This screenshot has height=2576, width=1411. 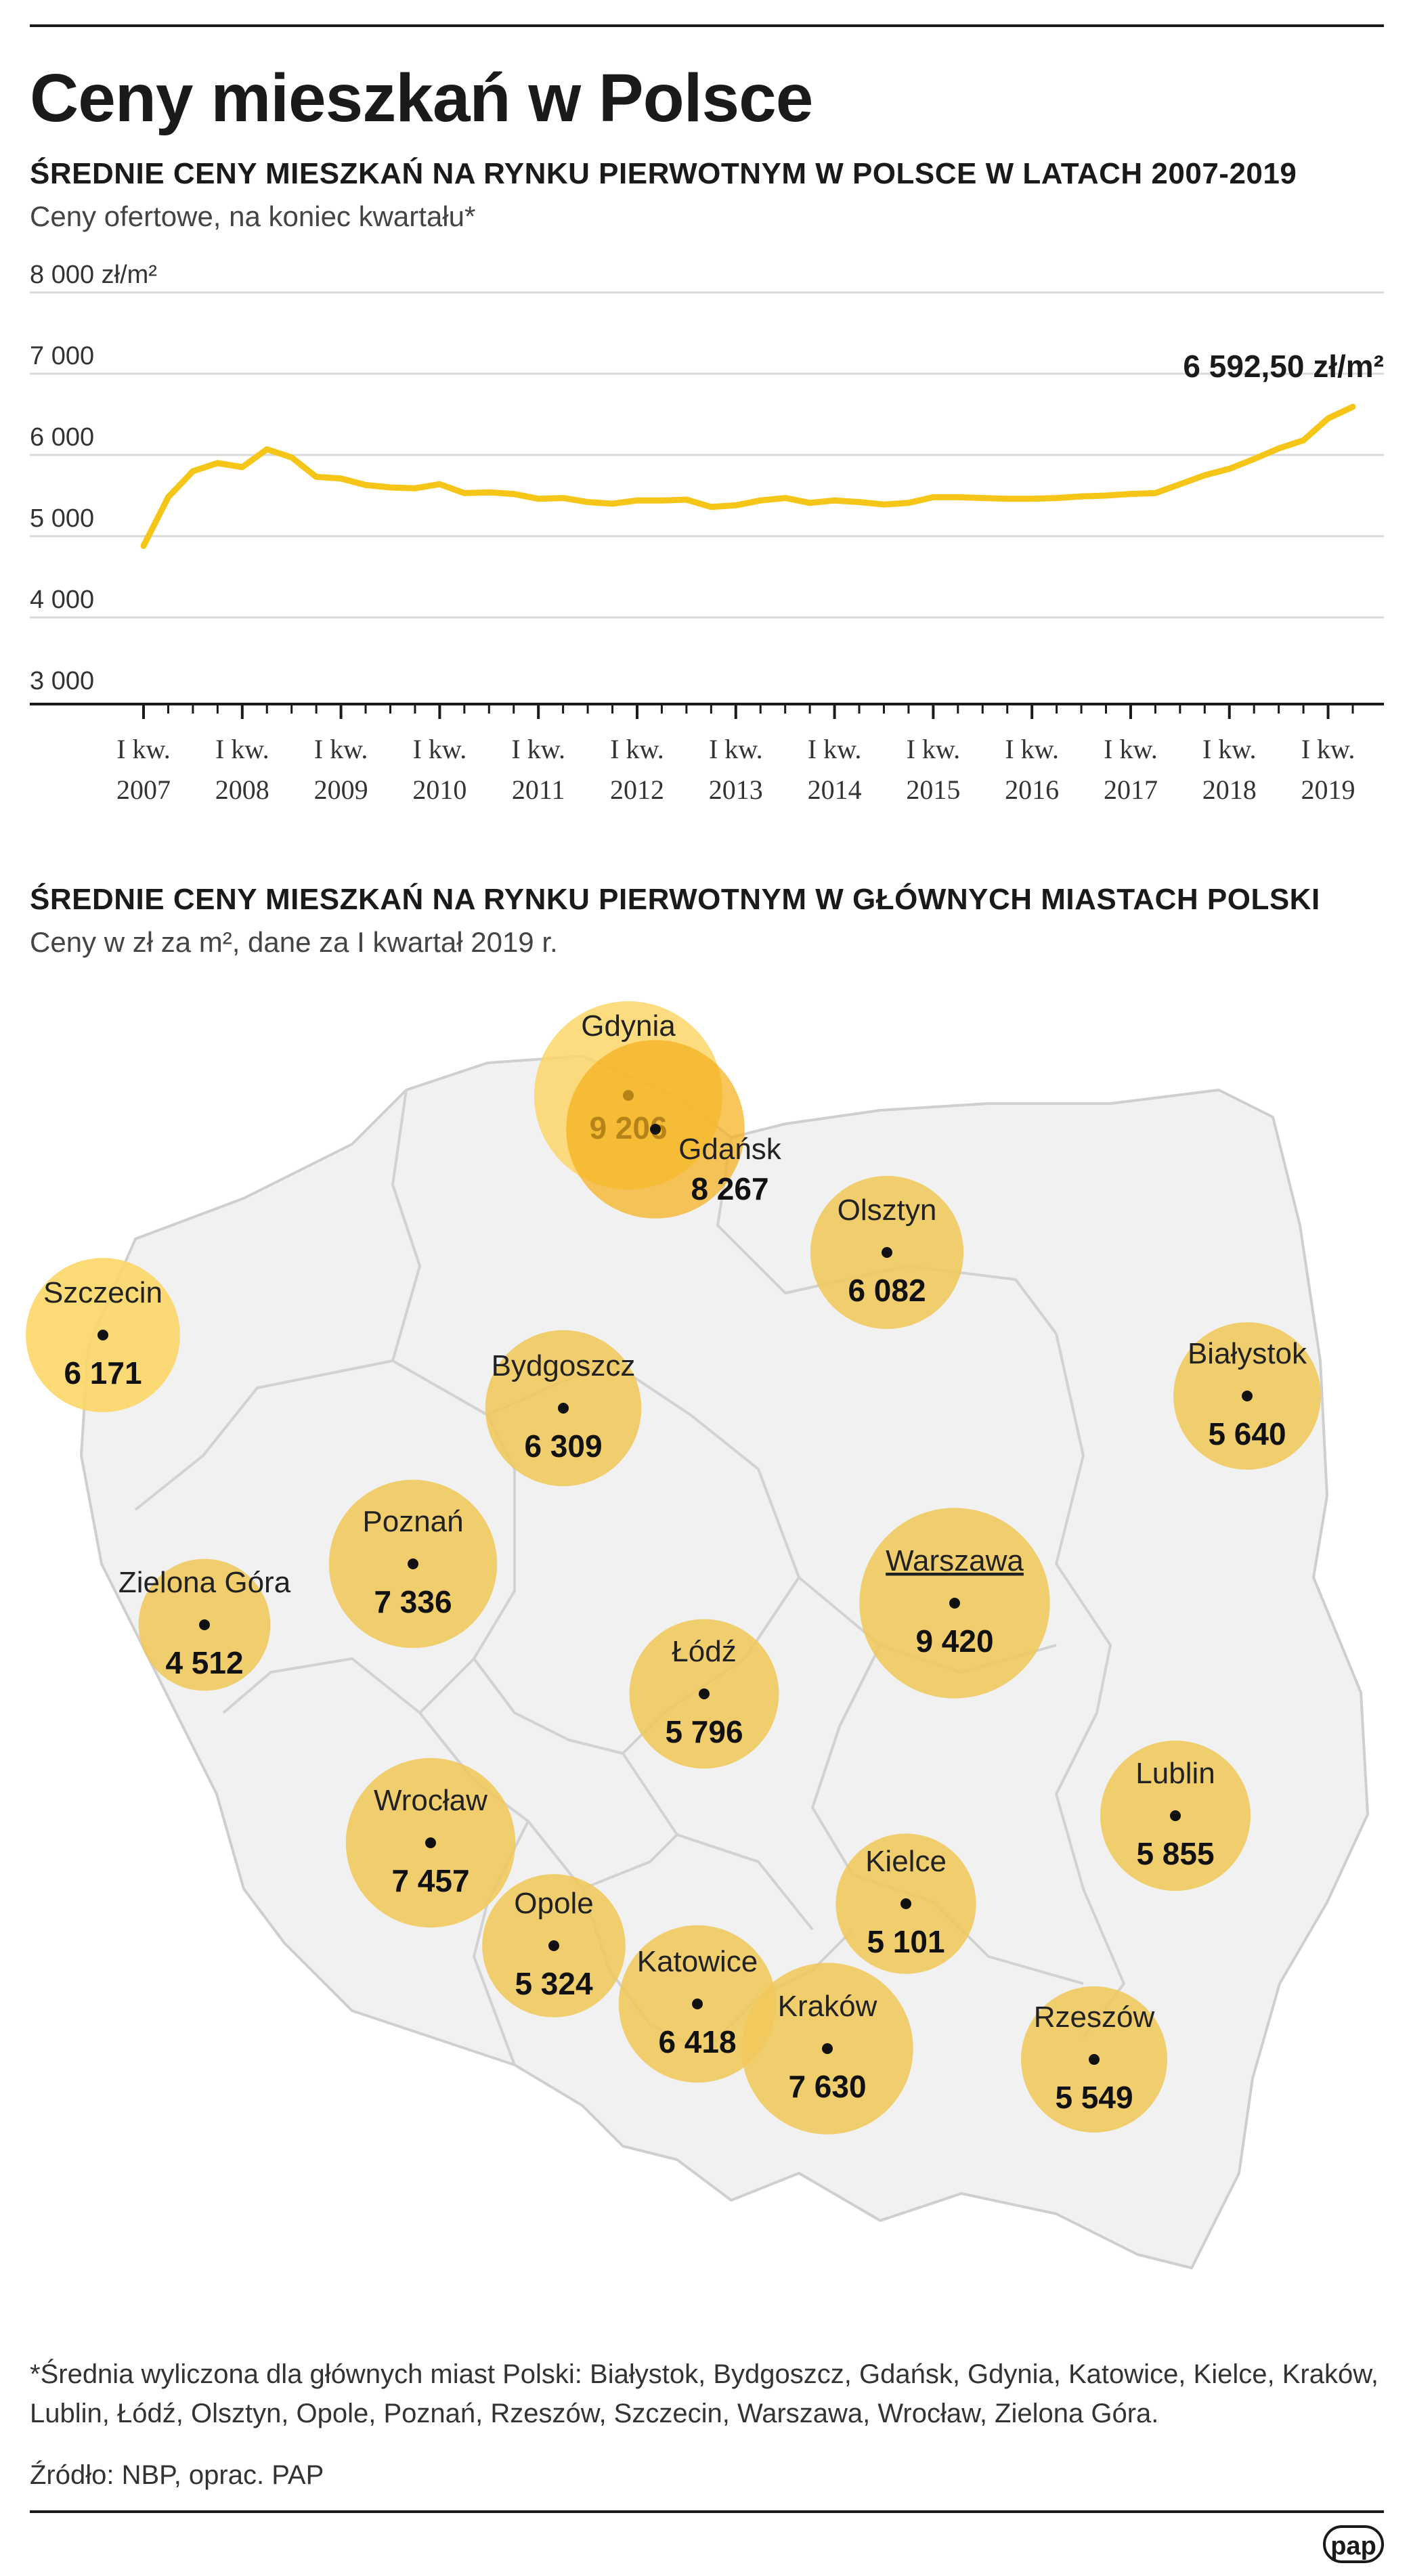 What do you see at coordinates (204, 1662) in the screenshot?
I see `city-value-label: 4 512` at bounding box center [204, 1662].